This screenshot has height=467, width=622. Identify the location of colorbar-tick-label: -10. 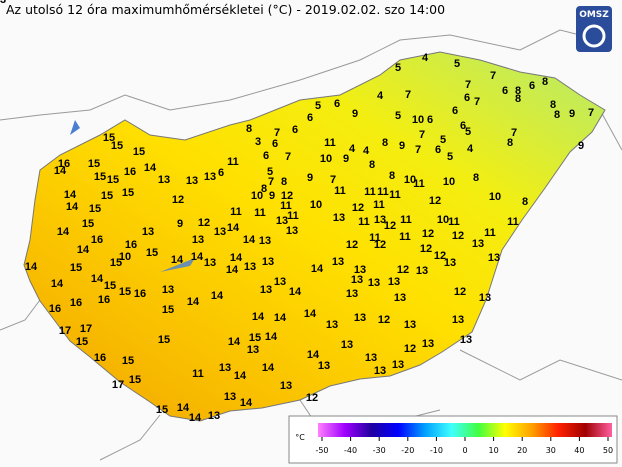
(436, 450).